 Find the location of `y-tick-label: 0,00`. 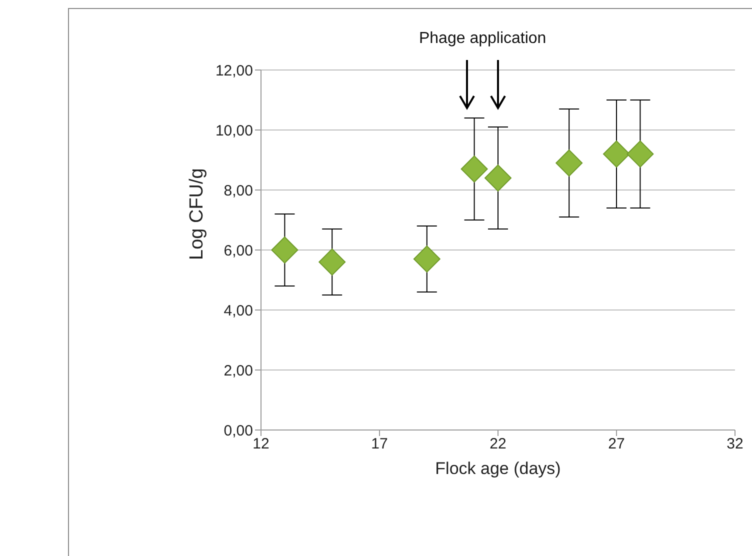

y-tick-label: 0,00 is located at coordinates (238, 431).